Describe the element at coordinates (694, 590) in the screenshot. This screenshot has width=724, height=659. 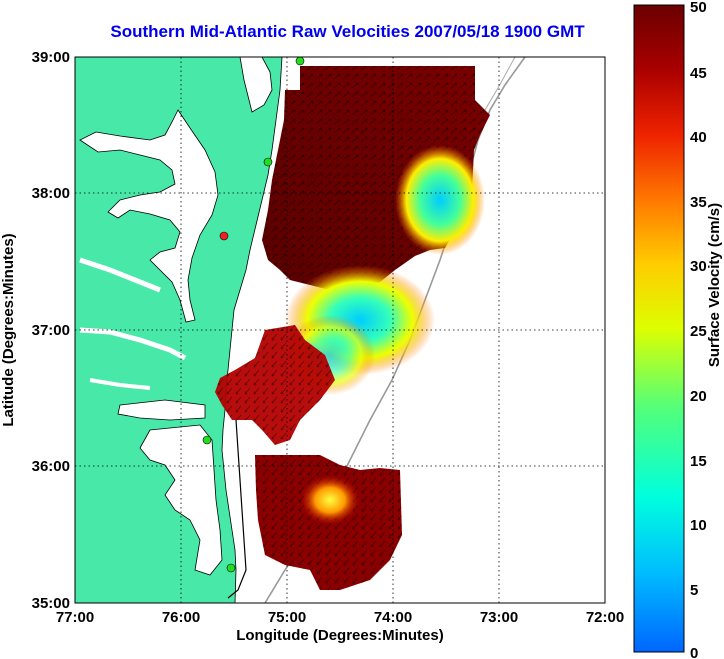
I see `colorbar-tick-label: 5` at that location.